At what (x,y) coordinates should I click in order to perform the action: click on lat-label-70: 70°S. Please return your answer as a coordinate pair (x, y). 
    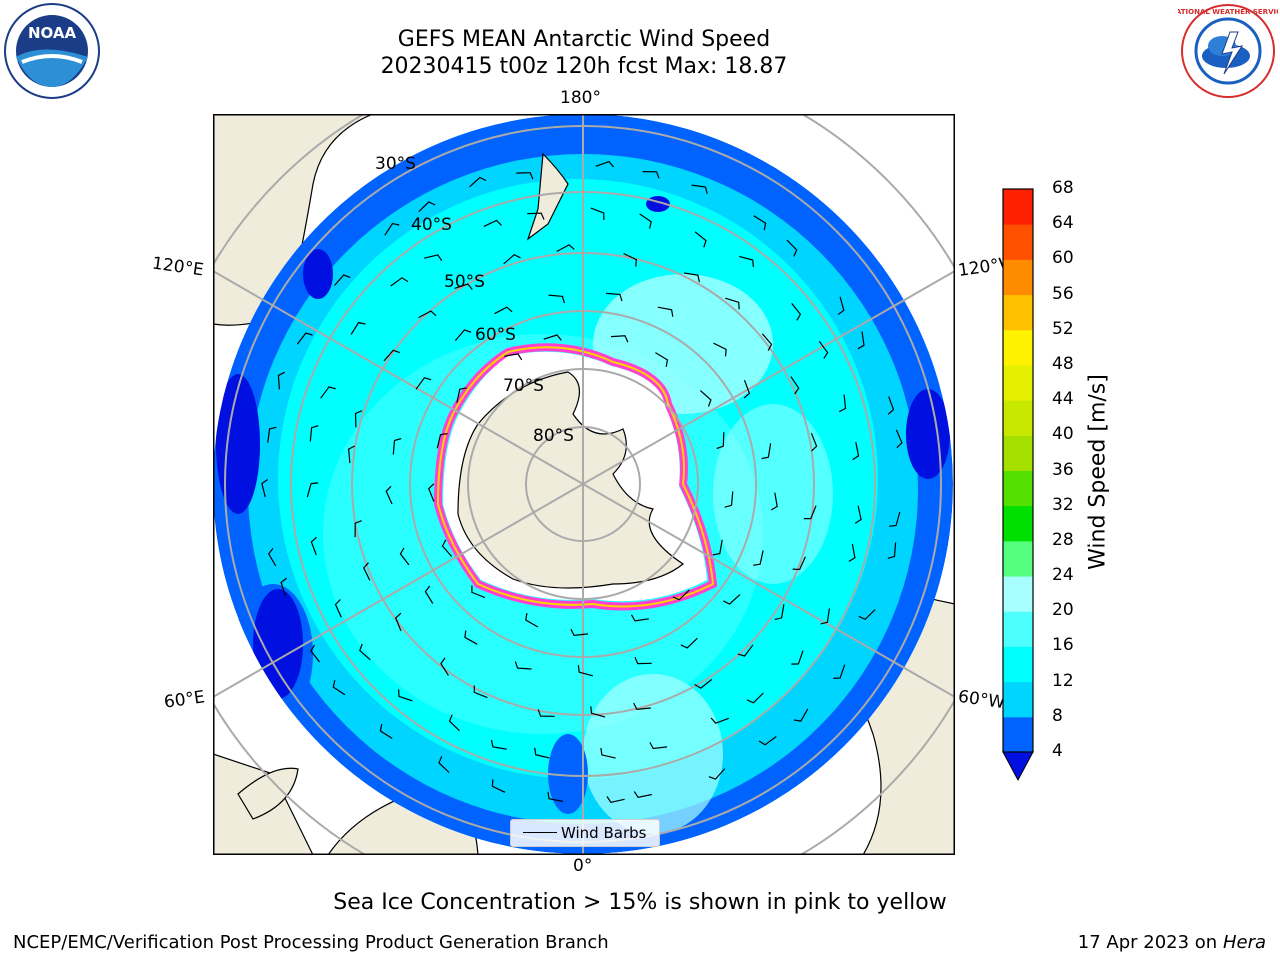
    Looking at the image, I should click on (523, 386).